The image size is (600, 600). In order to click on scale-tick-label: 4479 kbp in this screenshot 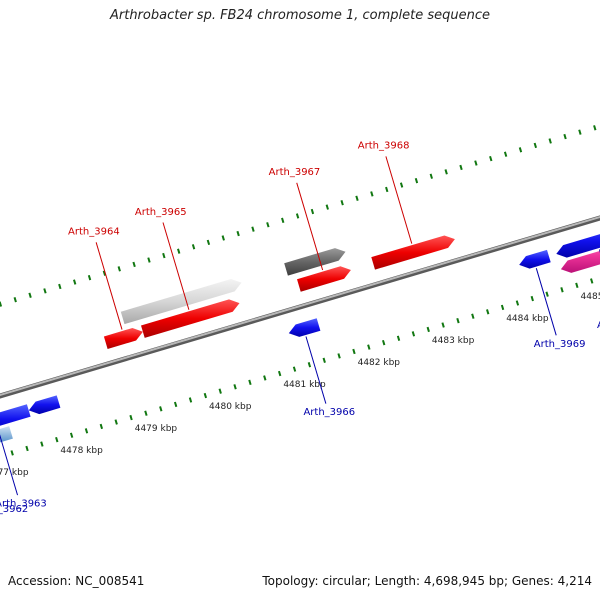, I will do `click(156, 429)`.